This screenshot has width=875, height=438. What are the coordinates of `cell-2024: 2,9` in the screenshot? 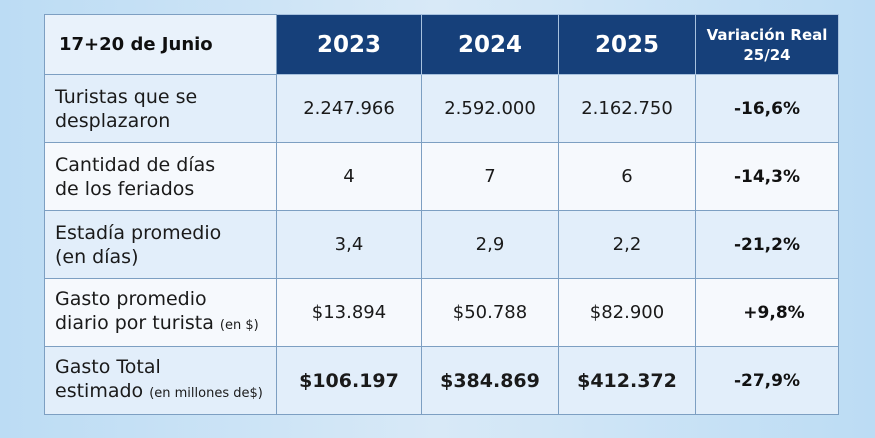 It's located at (490, 244).